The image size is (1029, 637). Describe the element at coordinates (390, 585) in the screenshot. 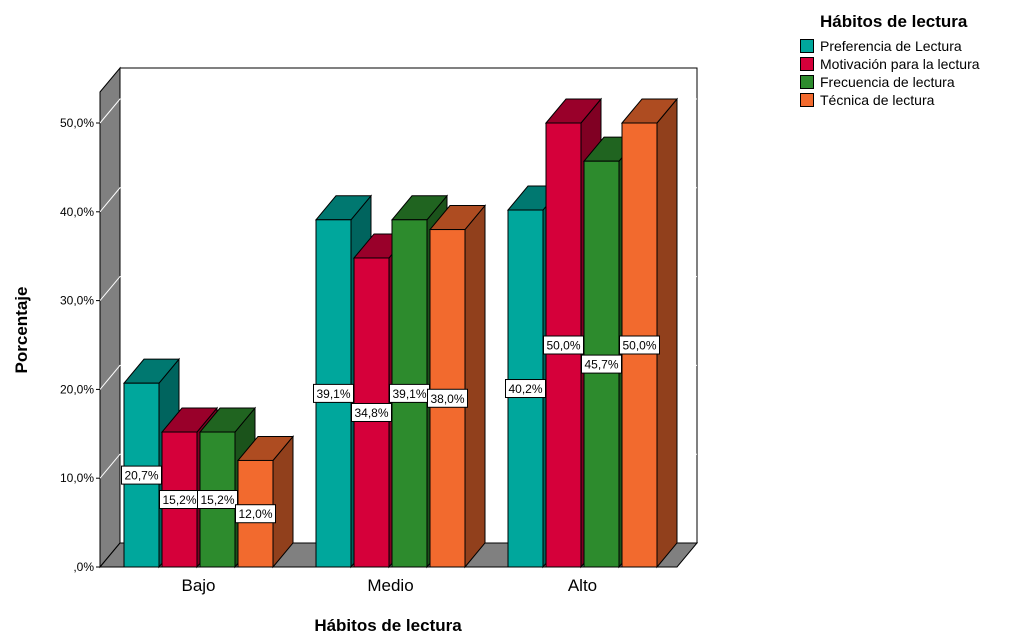

I see `x-category-label: Medio` at that location.